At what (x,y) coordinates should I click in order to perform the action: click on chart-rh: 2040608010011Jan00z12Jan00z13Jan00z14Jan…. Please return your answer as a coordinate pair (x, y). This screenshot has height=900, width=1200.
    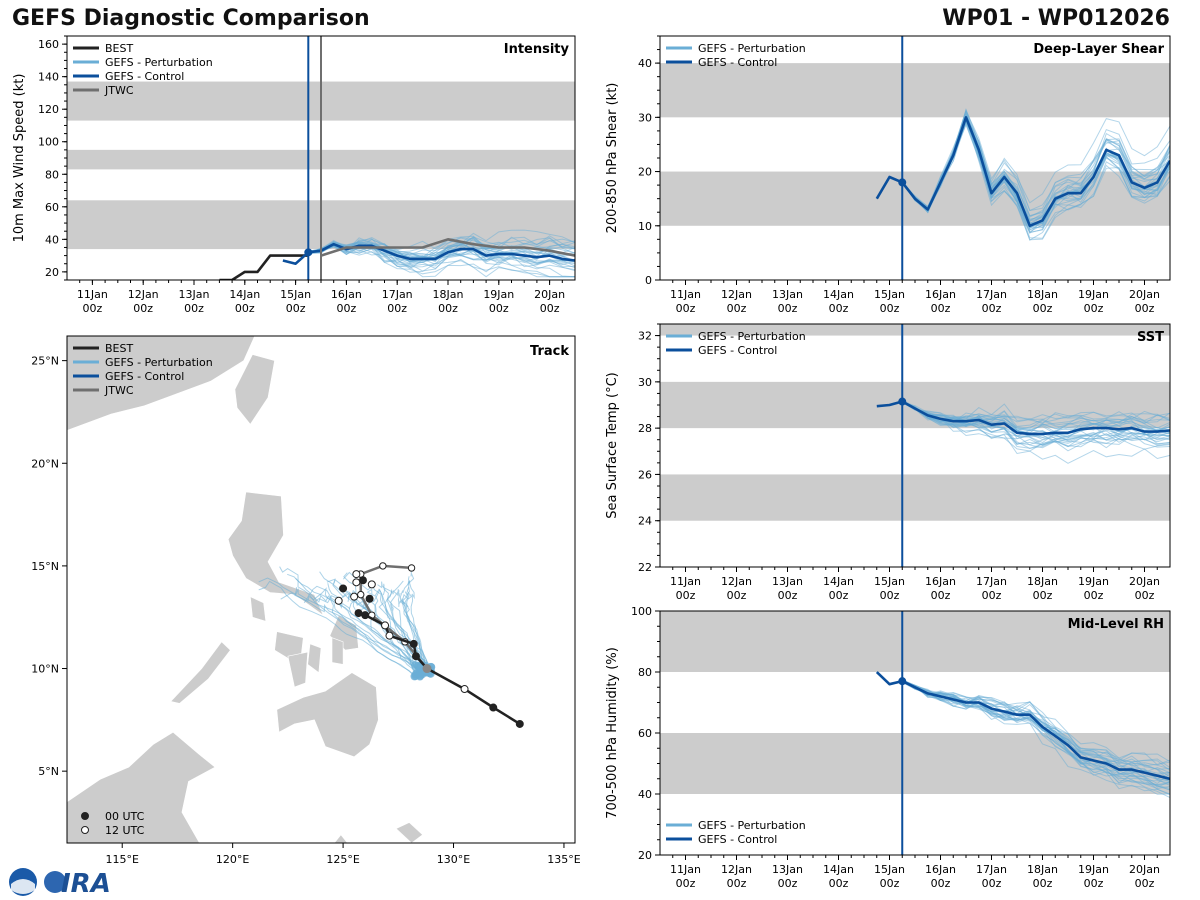
    Looking at the image, I should click on (888, 747).